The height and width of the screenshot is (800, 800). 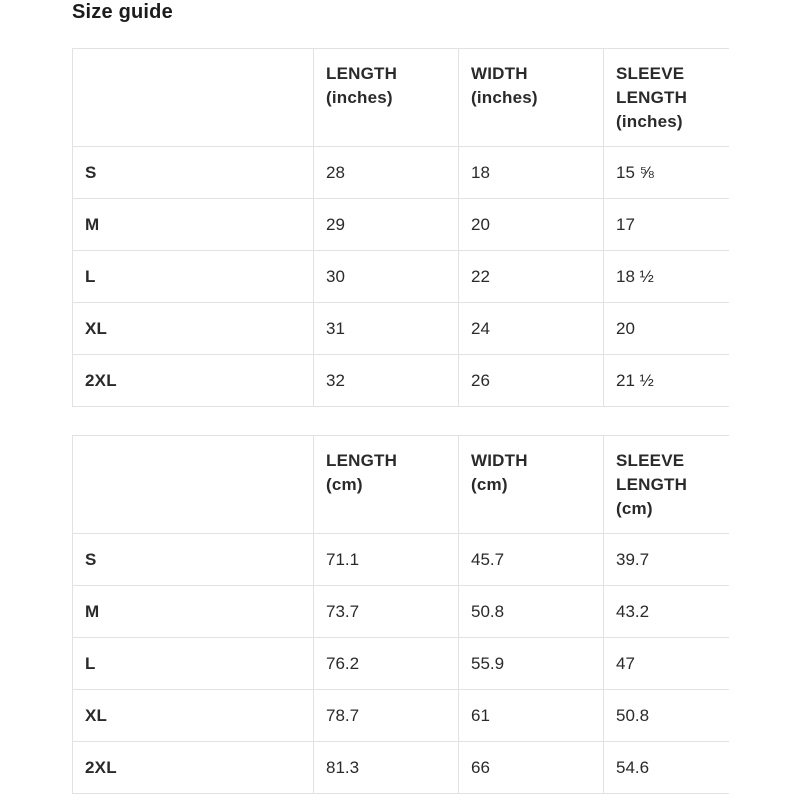 I want to click on width-value: 61, so click(x=531, y=715).